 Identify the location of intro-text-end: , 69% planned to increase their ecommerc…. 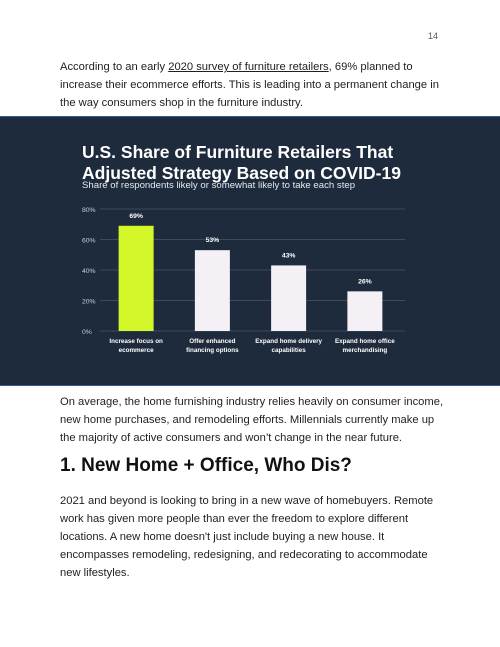
(249, 85).